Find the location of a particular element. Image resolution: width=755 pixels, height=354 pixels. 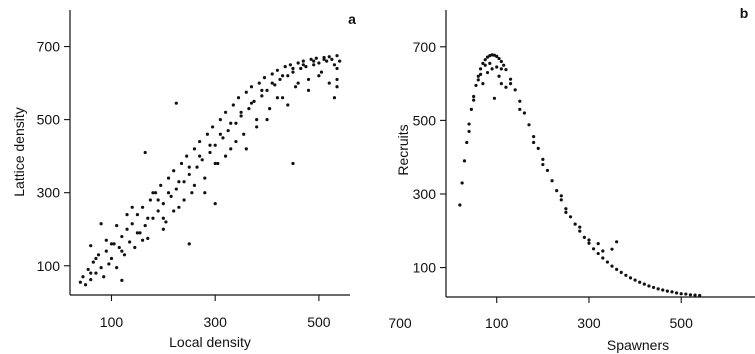

panel-a-x-tick-label: 500 is located at coordinates (319, 322).